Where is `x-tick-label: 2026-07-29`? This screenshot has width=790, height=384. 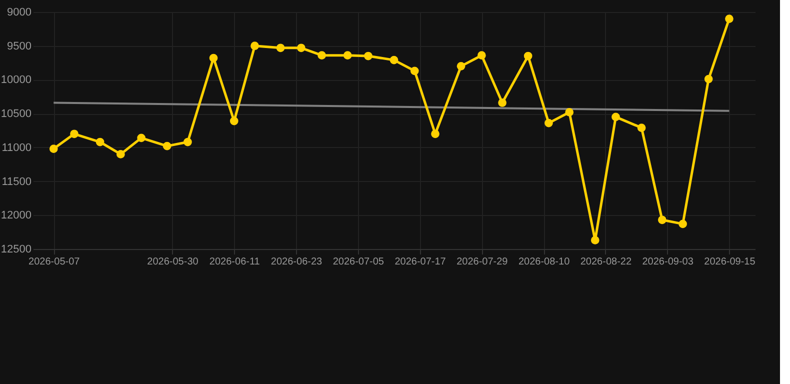
x-tick-label: 2026-07-29 is located at coordinates (482, 262).